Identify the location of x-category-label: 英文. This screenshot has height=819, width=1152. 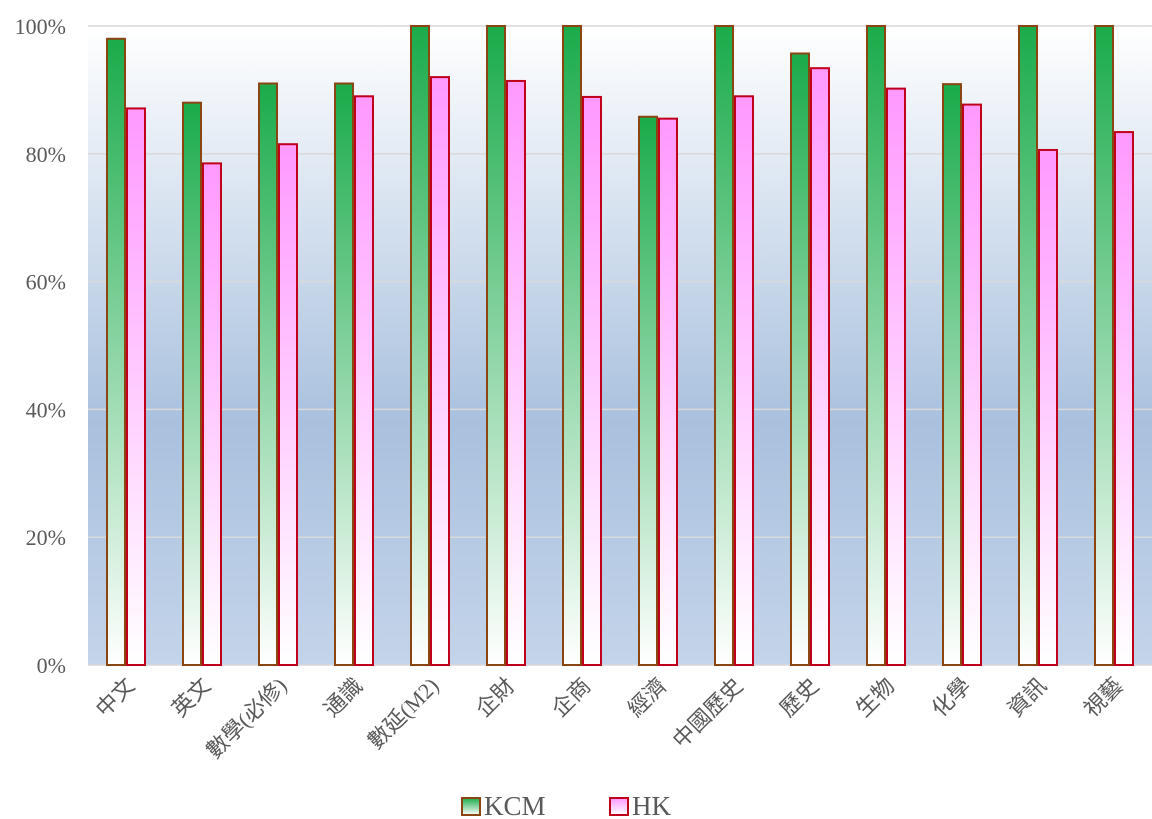
(191, 697).